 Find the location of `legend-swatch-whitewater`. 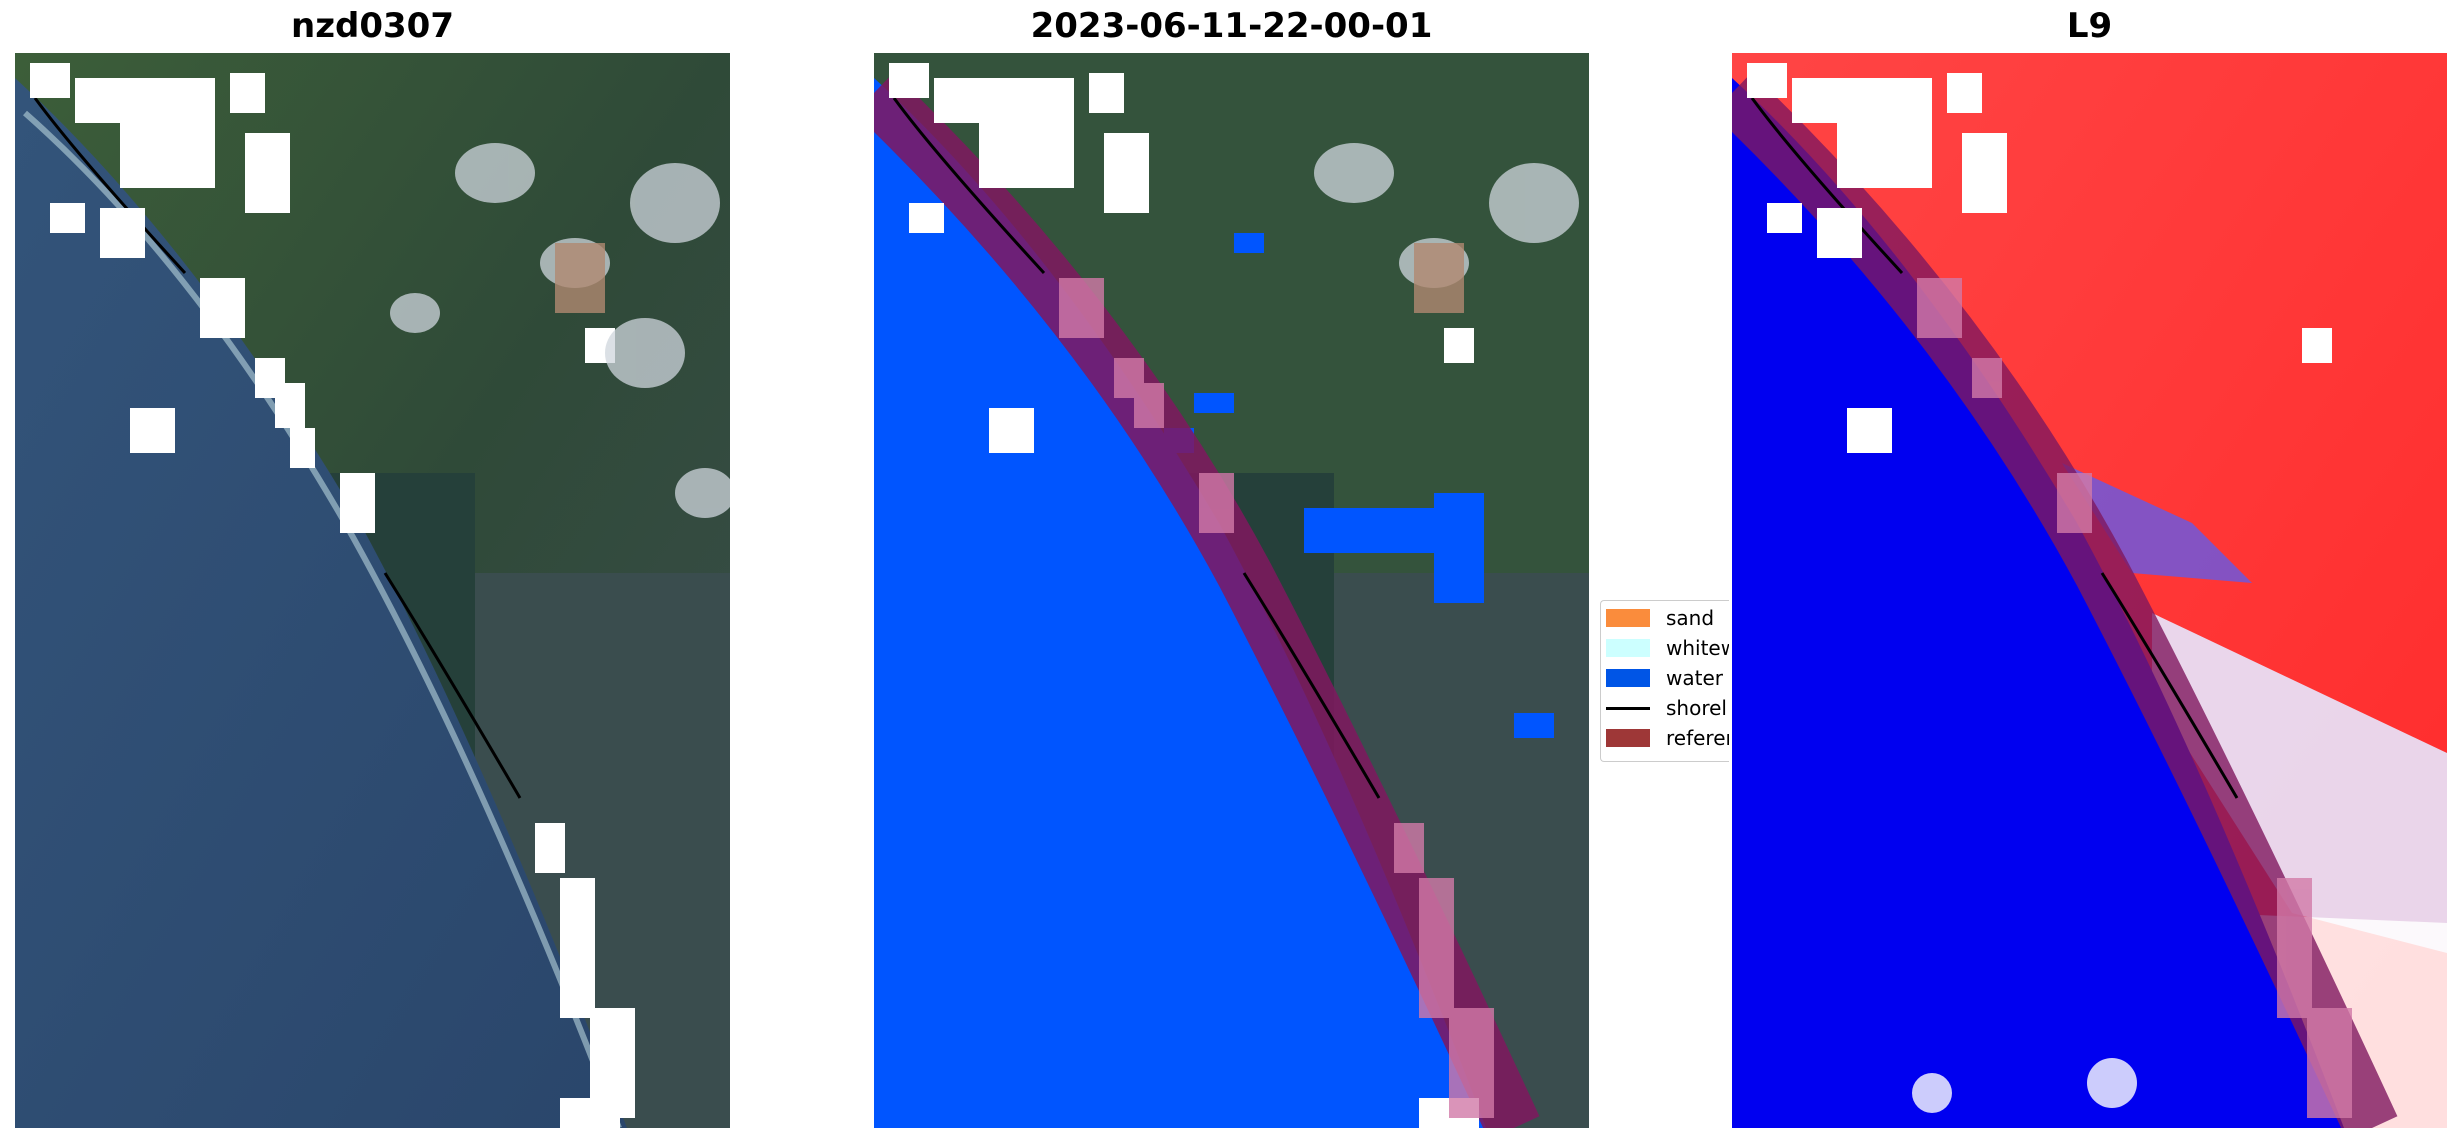

legend-swatch-whitewater is located at coordinates (1628, 648).